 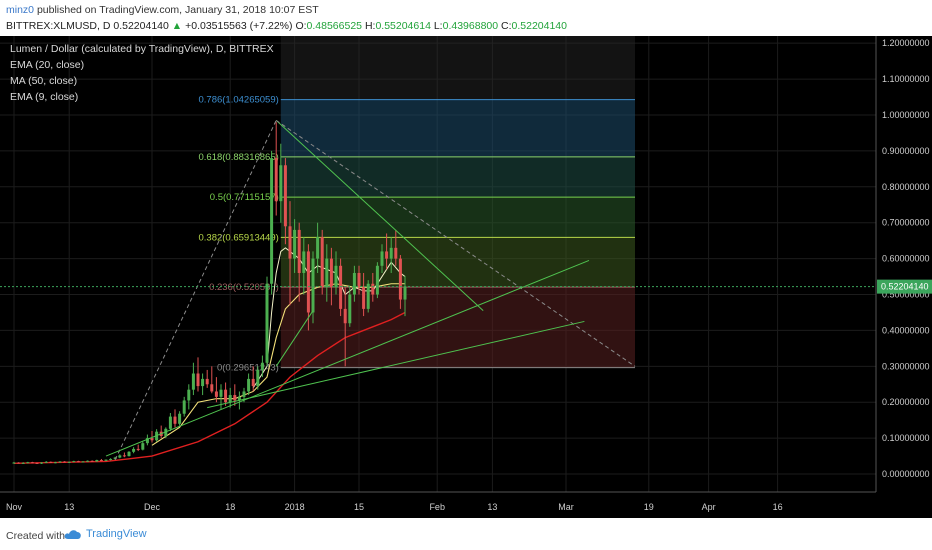 I want to click on low-value: 0.43968800, so click(x=470, y=26).